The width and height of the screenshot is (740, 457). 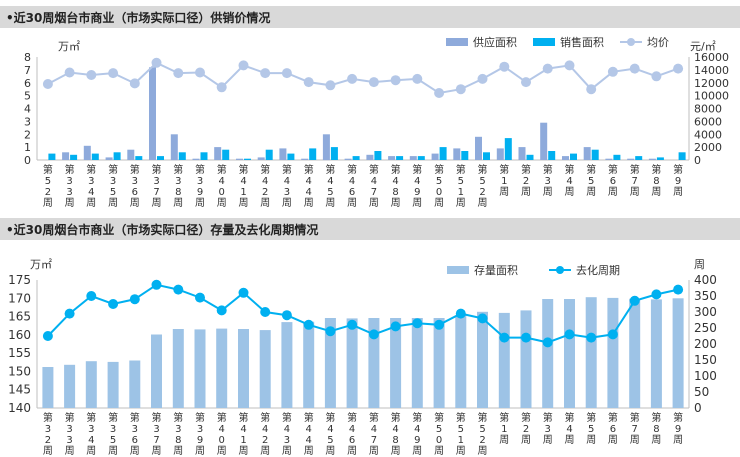 What do you see at coordinates (27, 70) in the screenshot?
I see `y-left-tick-label: 7` at bounding box center [27, 70].